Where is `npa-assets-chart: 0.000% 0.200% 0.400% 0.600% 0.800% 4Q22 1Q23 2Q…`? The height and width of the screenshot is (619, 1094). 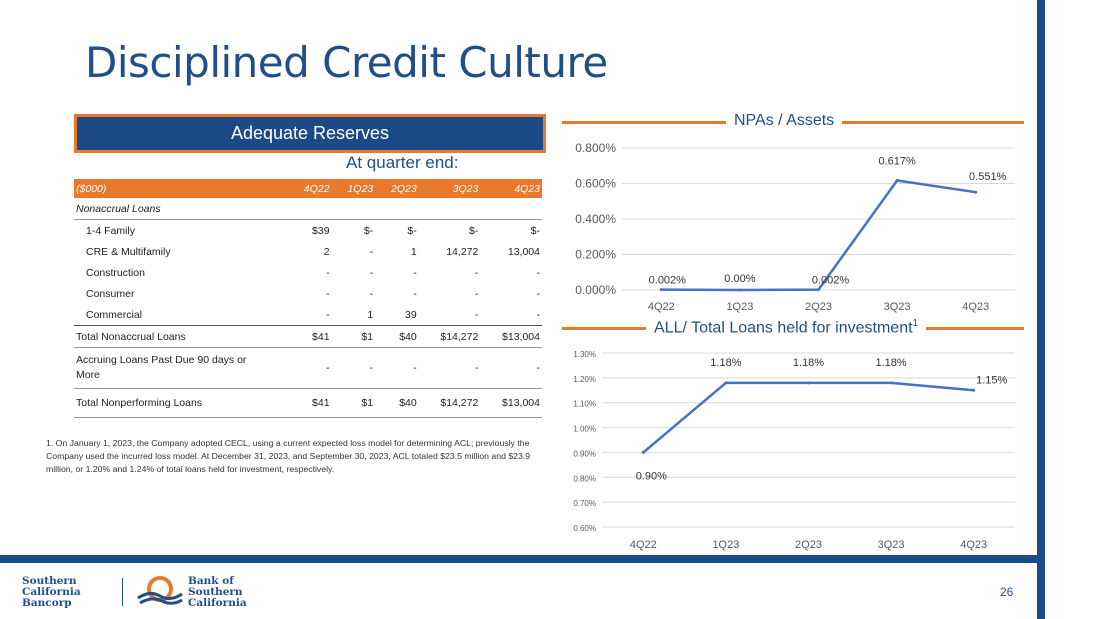 npa-assets-chart: 0.000% 0.200% 0.400% 0.600% 0.800% 4Q22 1Q23 2Q… is located at coordinates (795, 227).